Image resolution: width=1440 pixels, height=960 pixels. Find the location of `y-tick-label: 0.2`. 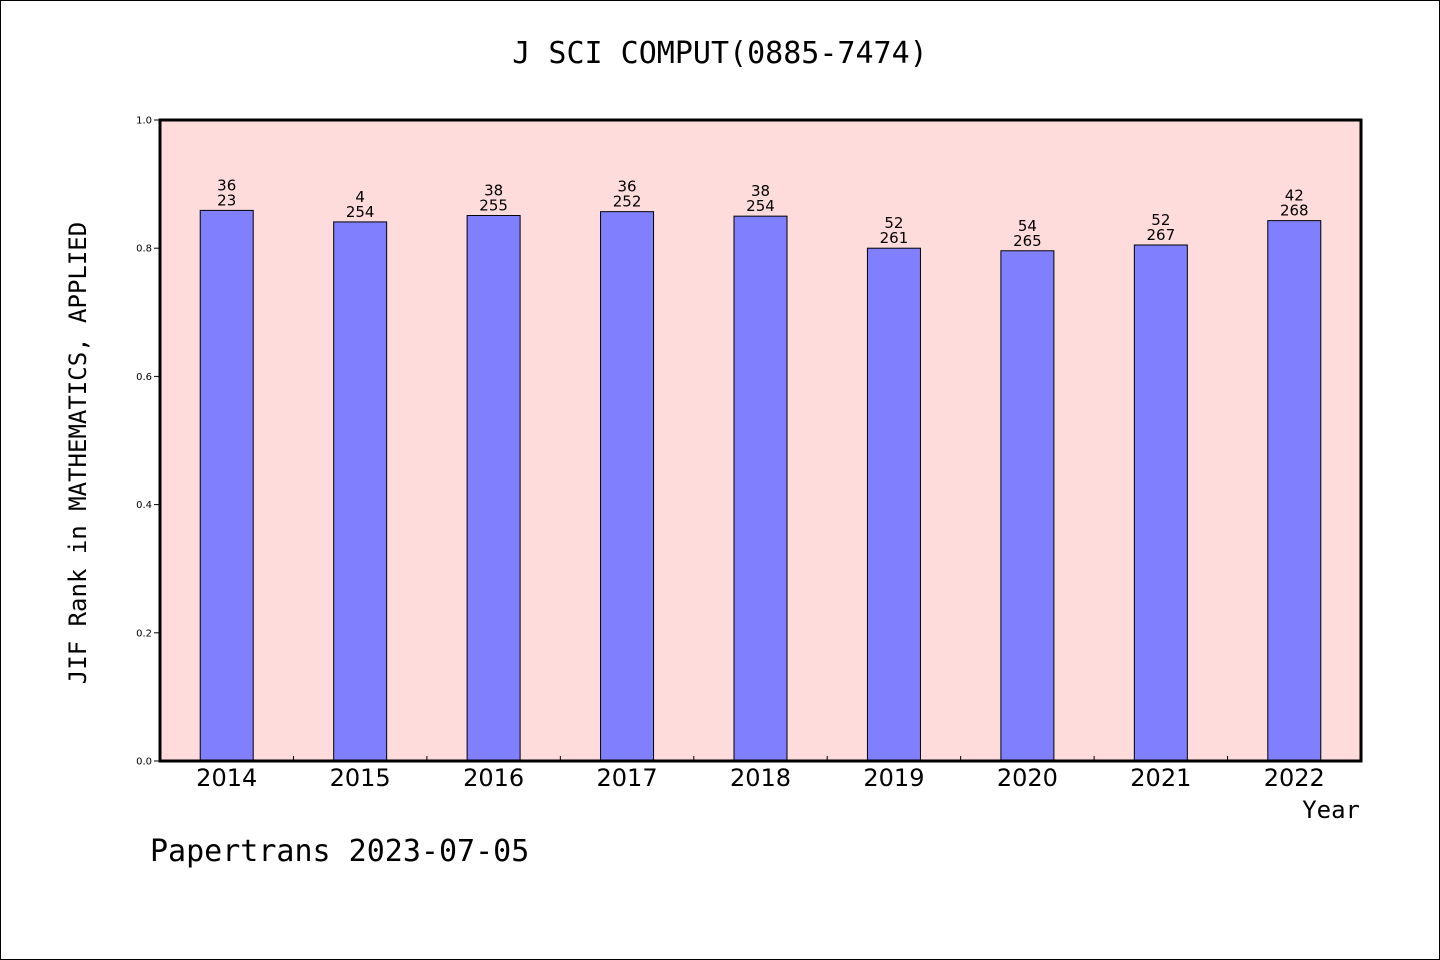

y-tick-label: 0.2 is located at coordinates (144, 633).